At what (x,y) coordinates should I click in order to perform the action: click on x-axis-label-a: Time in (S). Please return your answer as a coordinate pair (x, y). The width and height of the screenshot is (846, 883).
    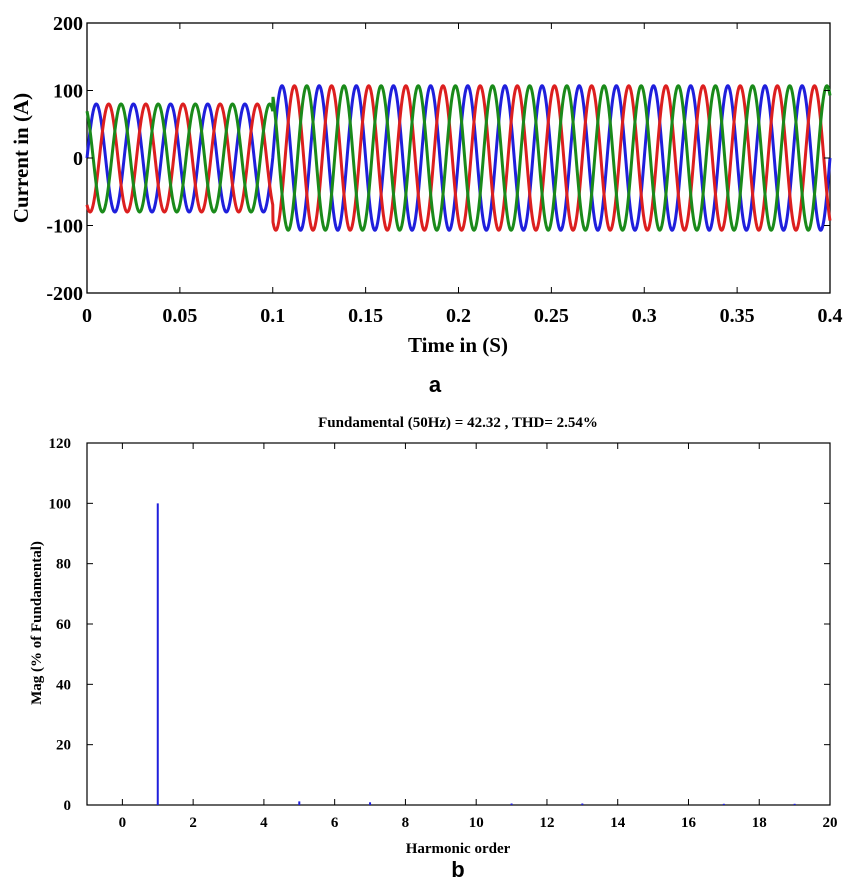
    Looking at the image, I should click on (458, 345).